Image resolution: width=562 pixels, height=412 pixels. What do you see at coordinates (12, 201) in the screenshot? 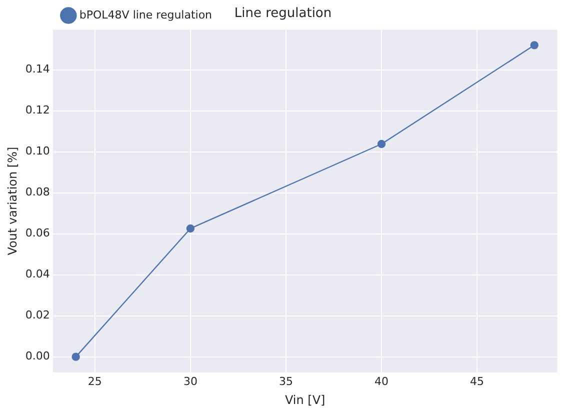
I see `y-axis-title: Vout variation [%]` at bounding box center [12, 201].